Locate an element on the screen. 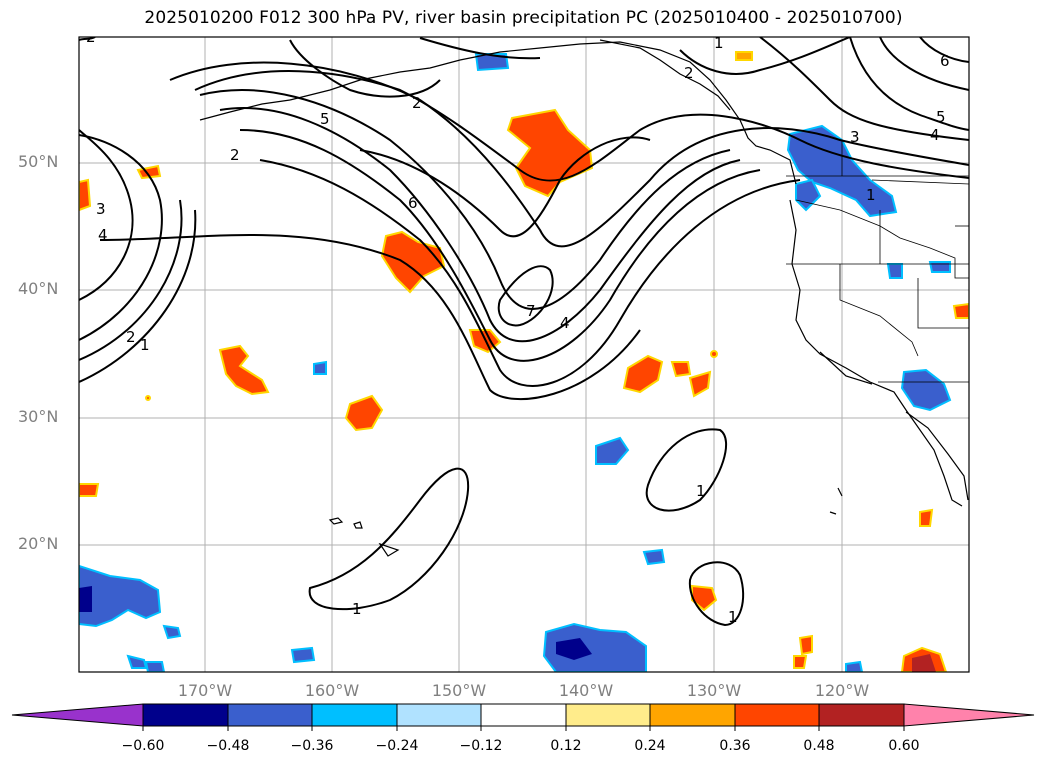 This screenshot has width=1047, height=765. colorbar-tick-label: −0.36 is located at coordinates (312, 746).